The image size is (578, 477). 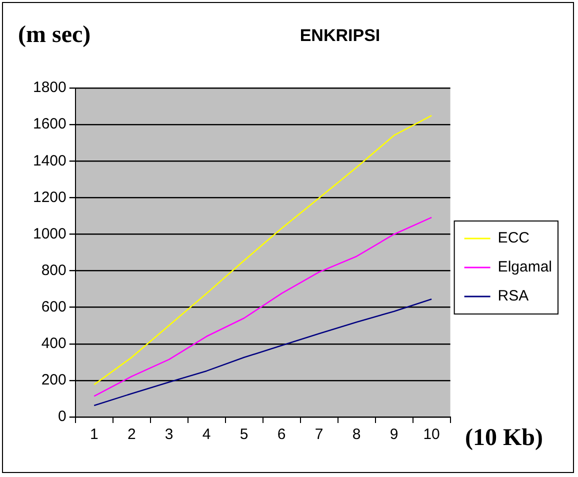 What do you see at coordinates (431, 435) in the screenshot?
I see `x-tick-label: 10` at bounding box center [431, 435].